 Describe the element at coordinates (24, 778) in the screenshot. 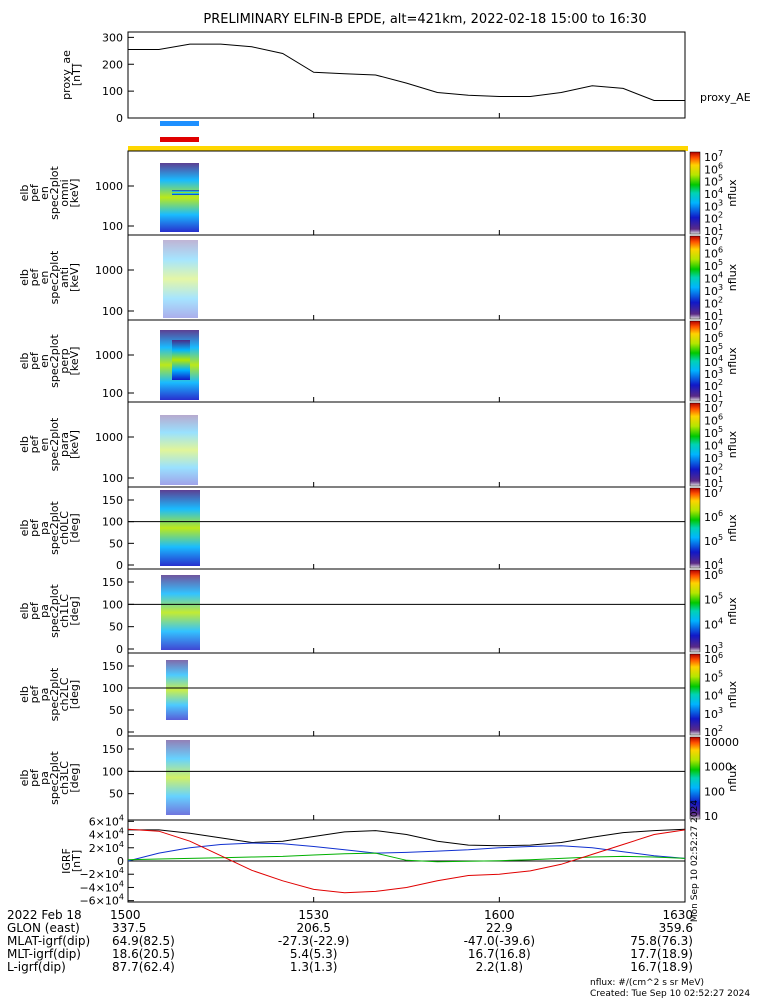

I see `pa-ch3-ylabel-0: elb` at that location.